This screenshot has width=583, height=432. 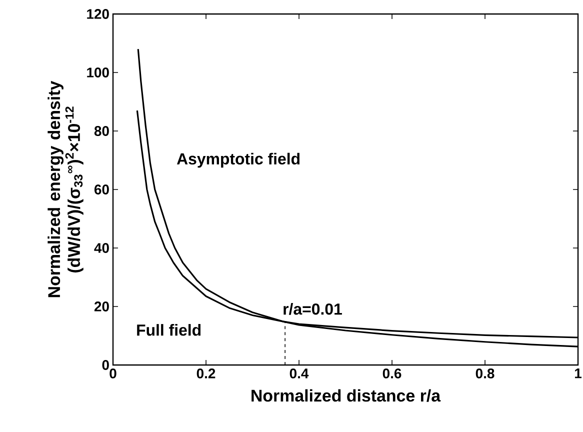 What do you see at coordinates (299, 373) in the screenshot?
I see `x-tick-label: 0.4` at bounding box center [299, 373].